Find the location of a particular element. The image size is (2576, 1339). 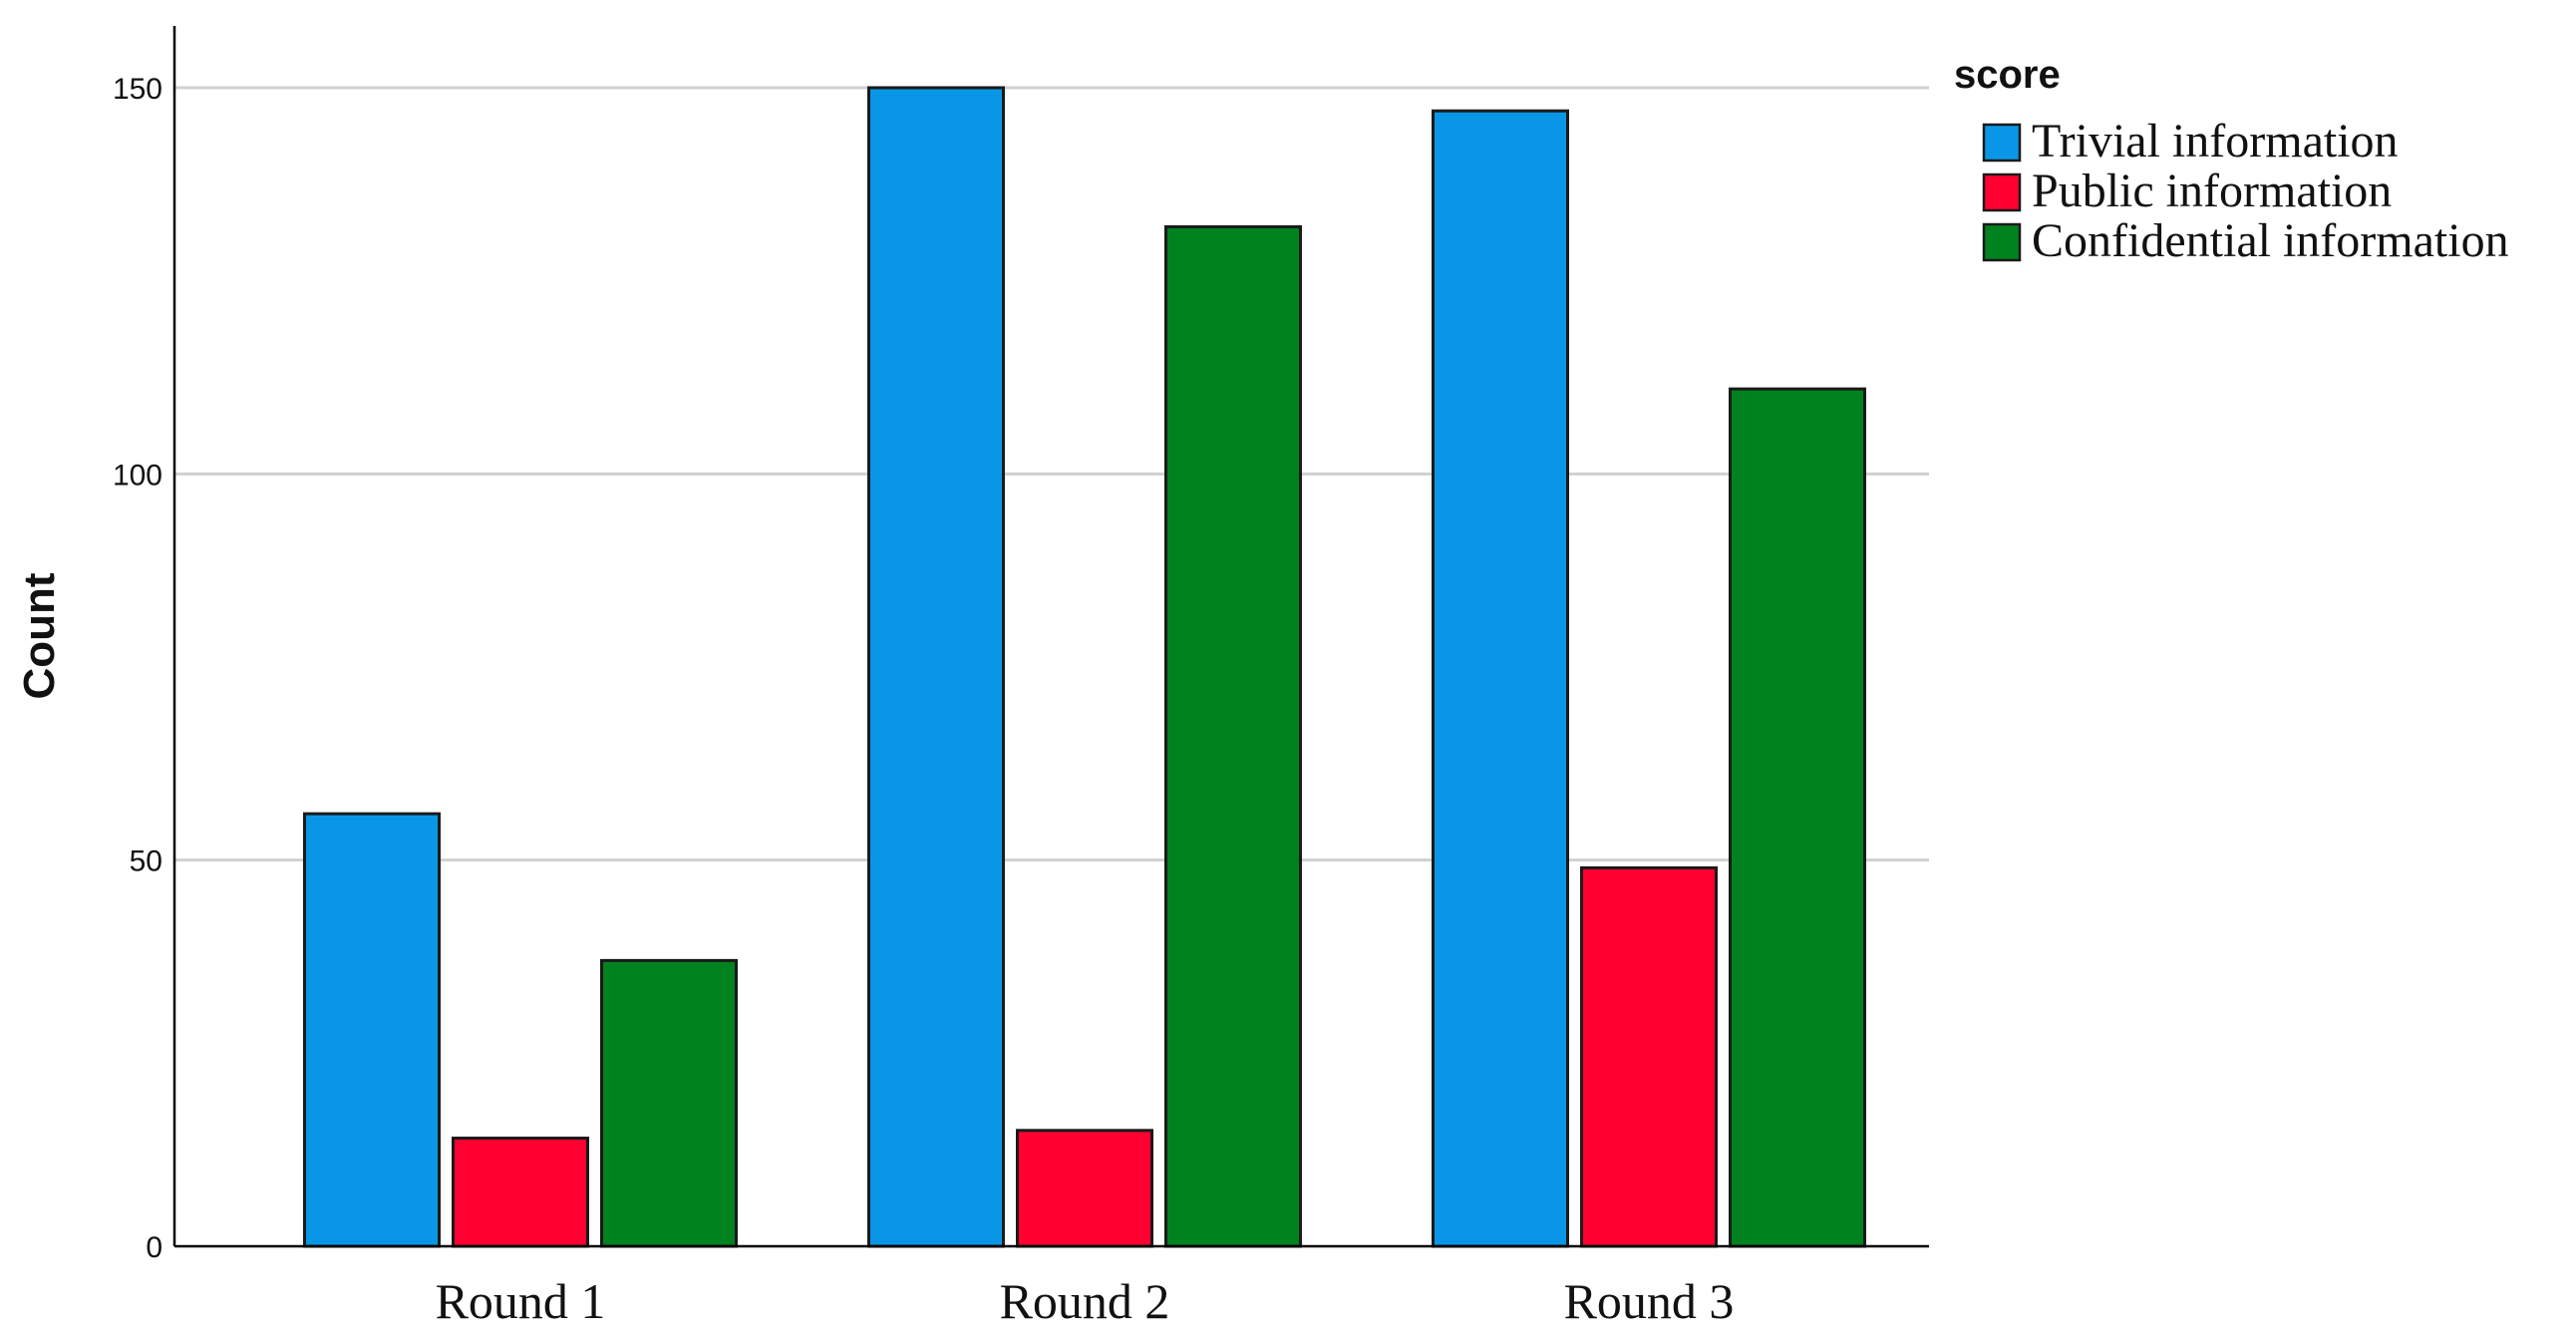

legend-label: Public information is located at coordinates (2212, 191).